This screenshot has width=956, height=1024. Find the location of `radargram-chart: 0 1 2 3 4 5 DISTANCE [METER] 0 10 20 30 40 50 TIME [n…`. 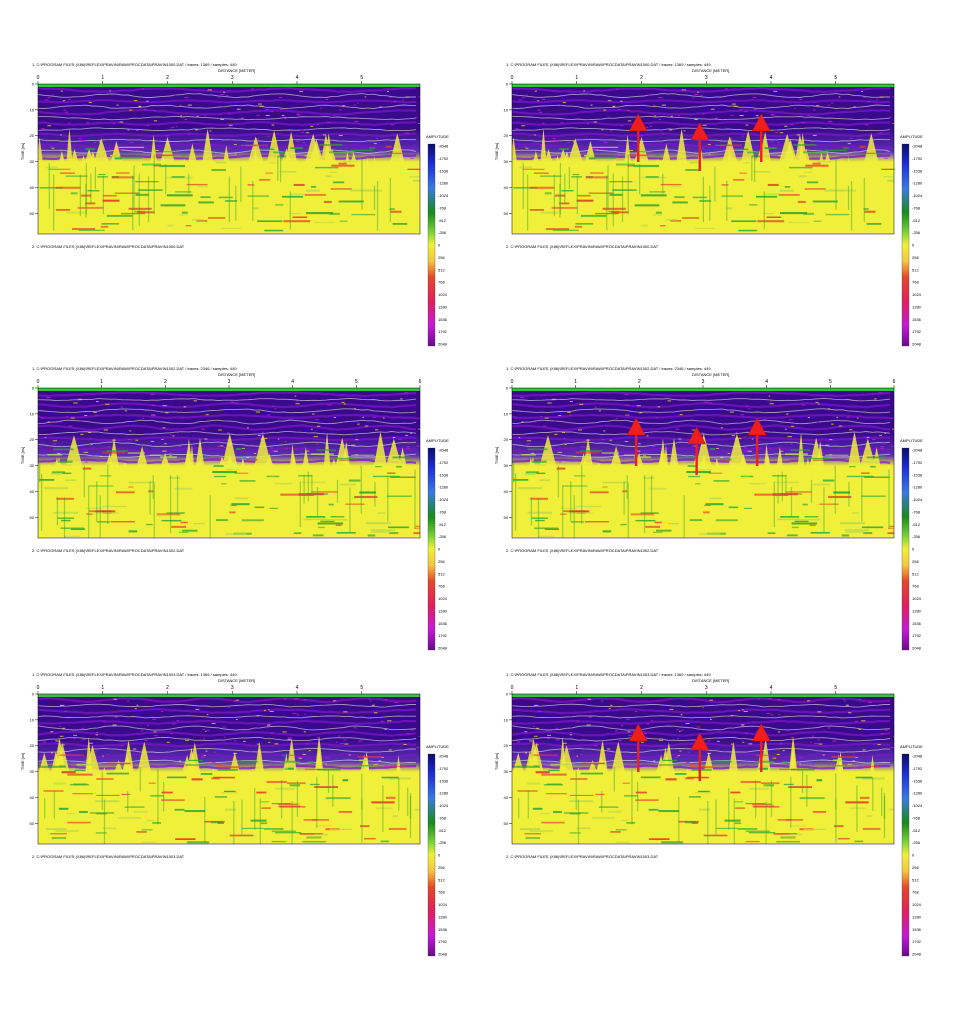

radargram-chart: 0 1 2 3 4 5 DISTANCE [METER] 0 10 20 30 40 50 TIME [n… is located at coordinates (234, 817).